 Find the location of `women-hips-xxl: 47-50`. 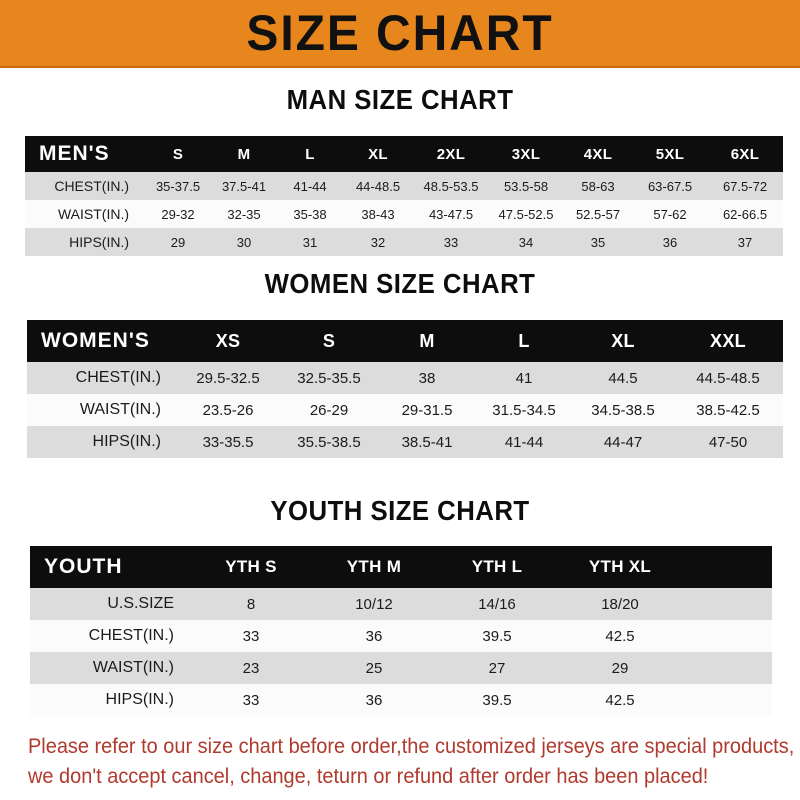

women-hips-xxl: 47-50 is located at coordinates (728, 442).